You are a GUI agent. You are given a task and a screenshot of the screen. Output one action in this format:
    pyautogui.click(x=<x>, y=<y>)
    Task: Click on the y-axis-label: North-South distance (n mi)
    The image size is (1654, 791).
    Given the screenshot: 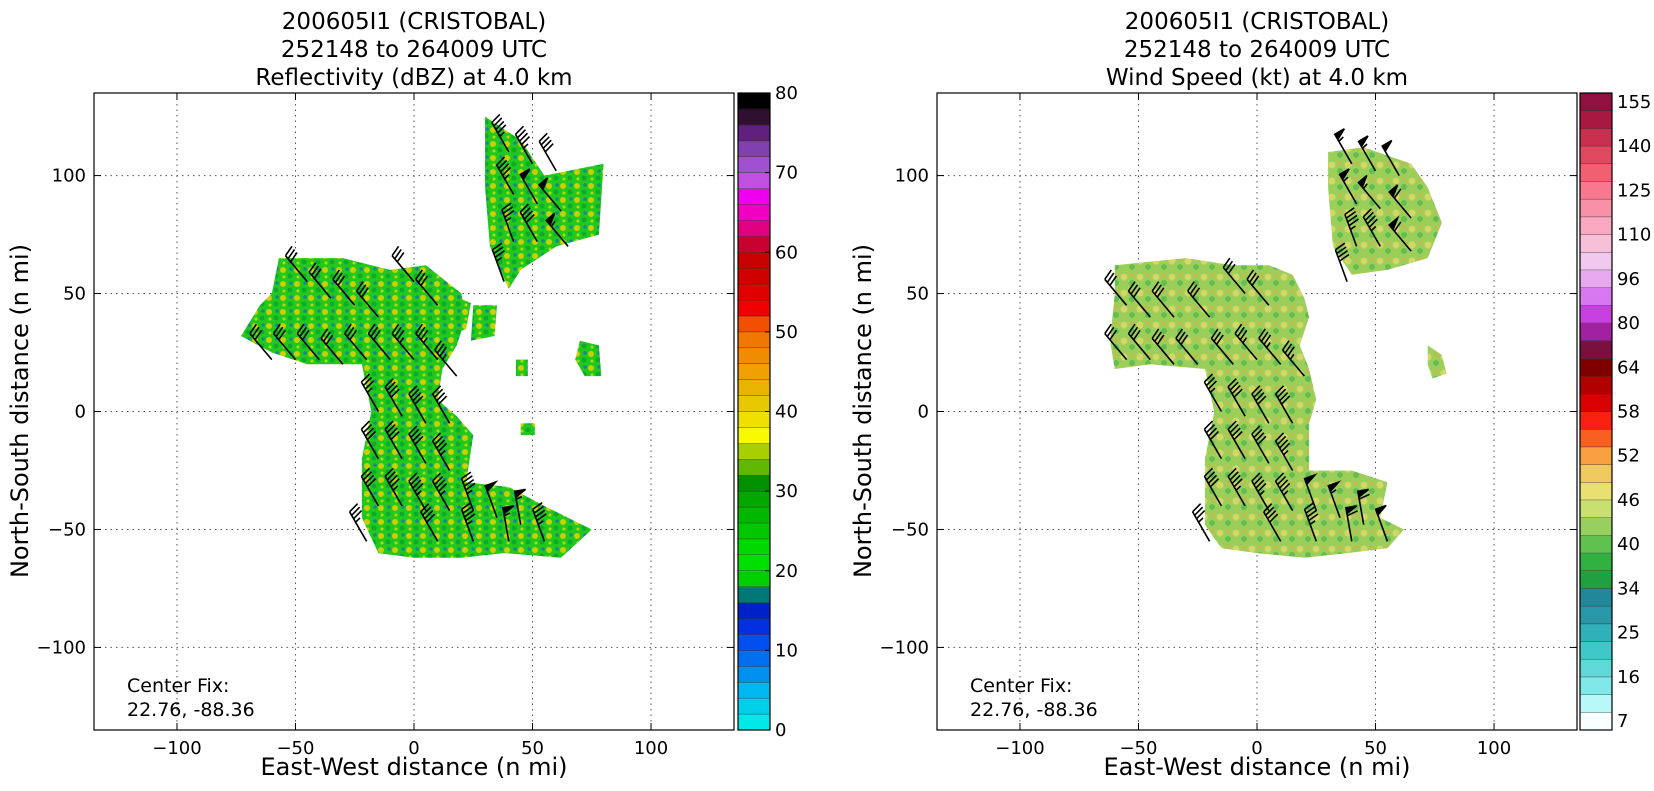 What is the action you would take?
    pyautogui.click(x=20, y=411)
    